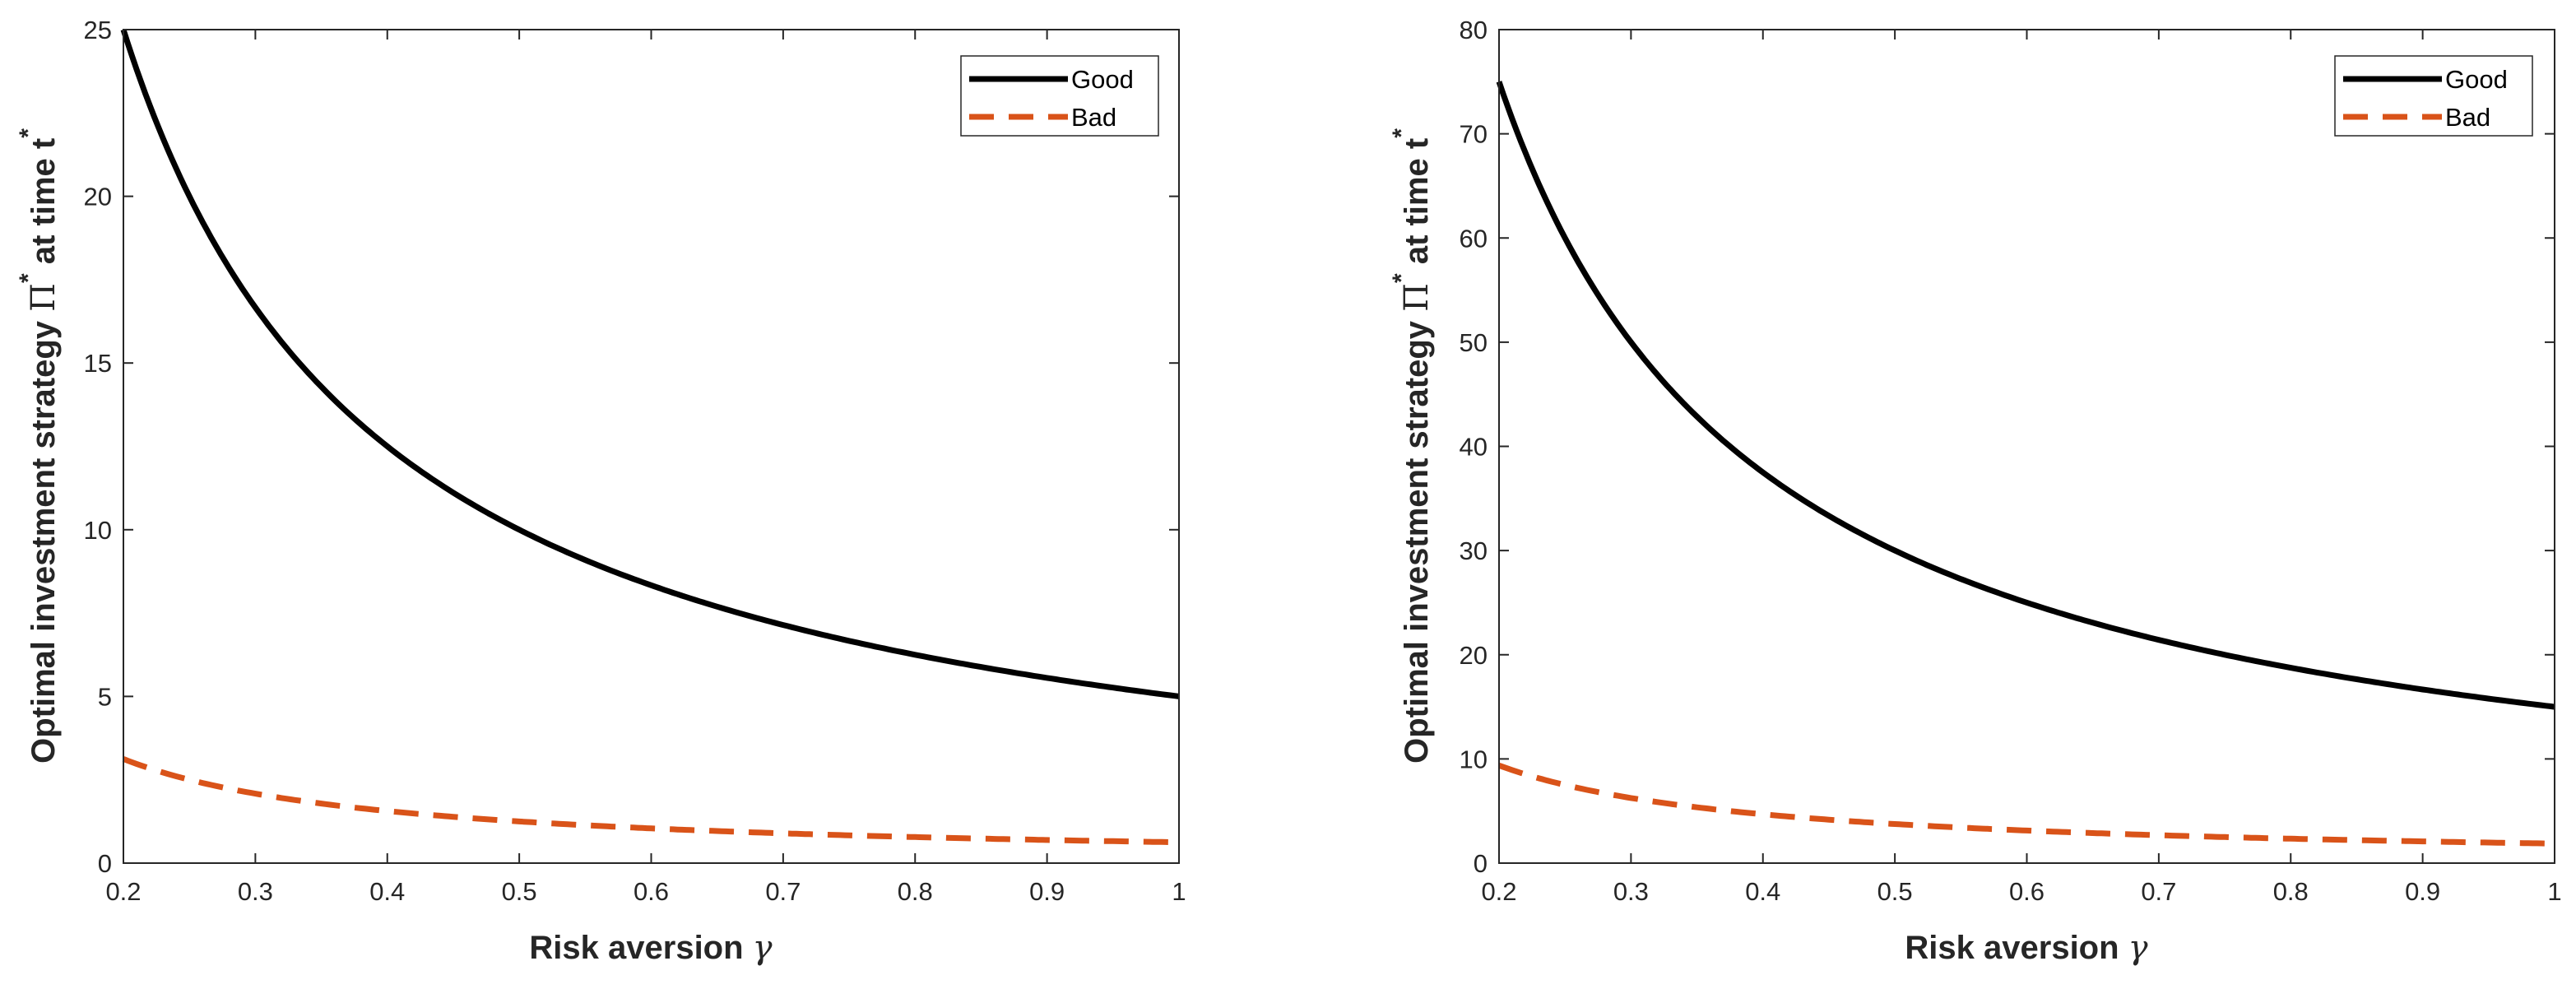  Describe the element at coordinates (1474, 550) in the screenshot. I see `y-tick-label: 30` at that location.